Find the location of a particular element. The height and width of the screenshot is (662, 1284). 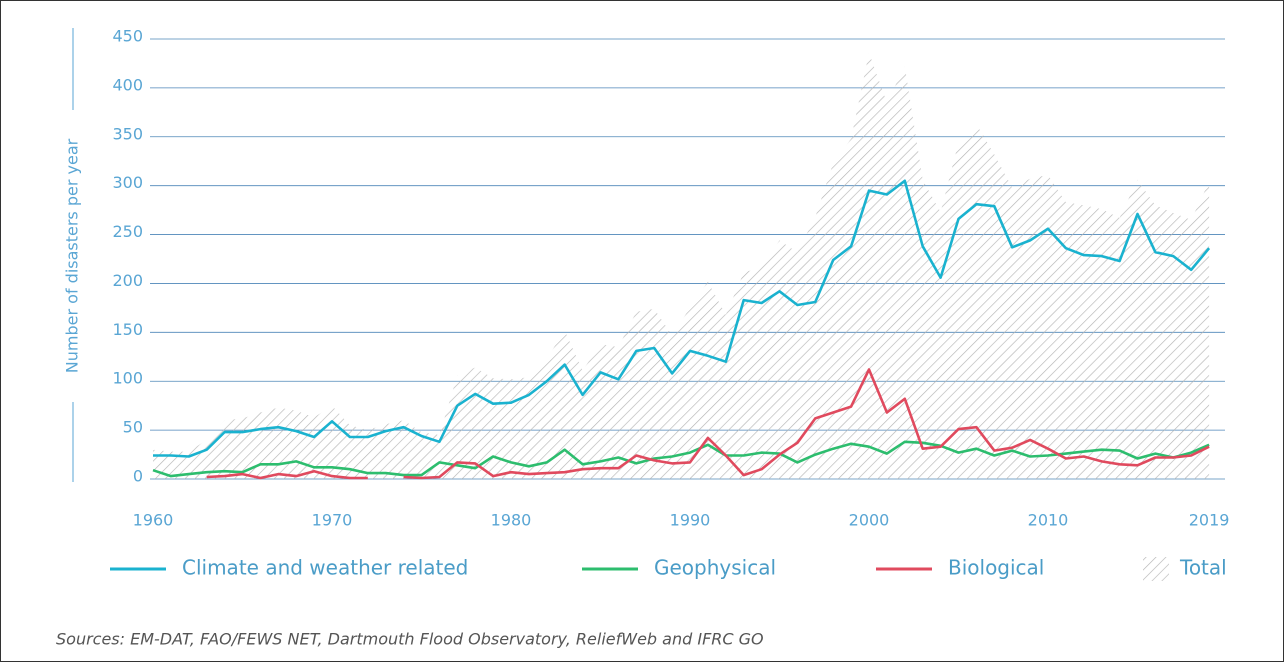

legend-swatch is located at coordinates (1156, 569).